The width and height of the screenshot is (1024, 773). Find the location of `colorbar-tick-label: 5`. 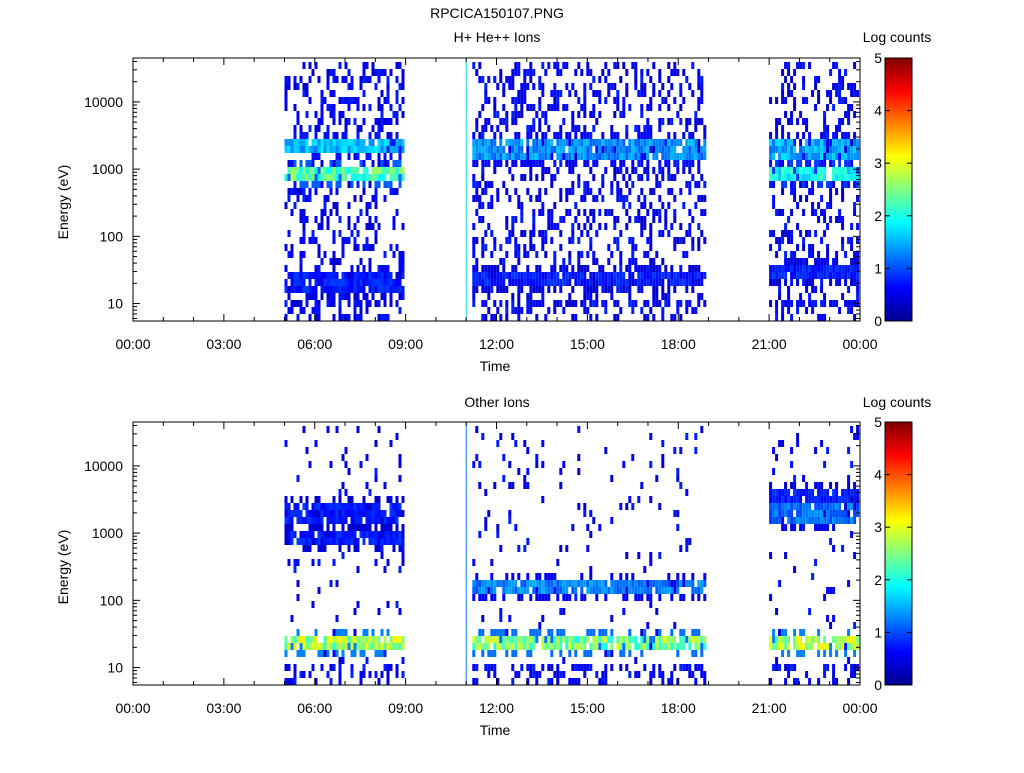

colorbar-tick-label: 5 is located at coordinates (878, 58).